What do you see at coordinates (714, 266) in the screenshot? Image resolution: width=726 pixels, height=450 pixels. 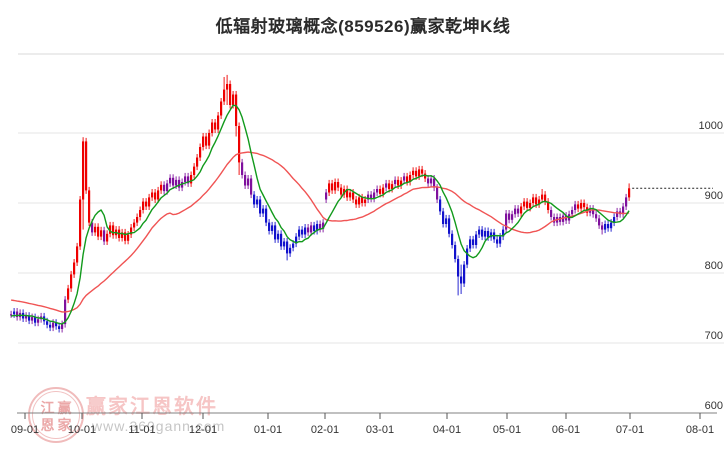 I see `y-tick-label: 800` at bounding box center [714, 266].